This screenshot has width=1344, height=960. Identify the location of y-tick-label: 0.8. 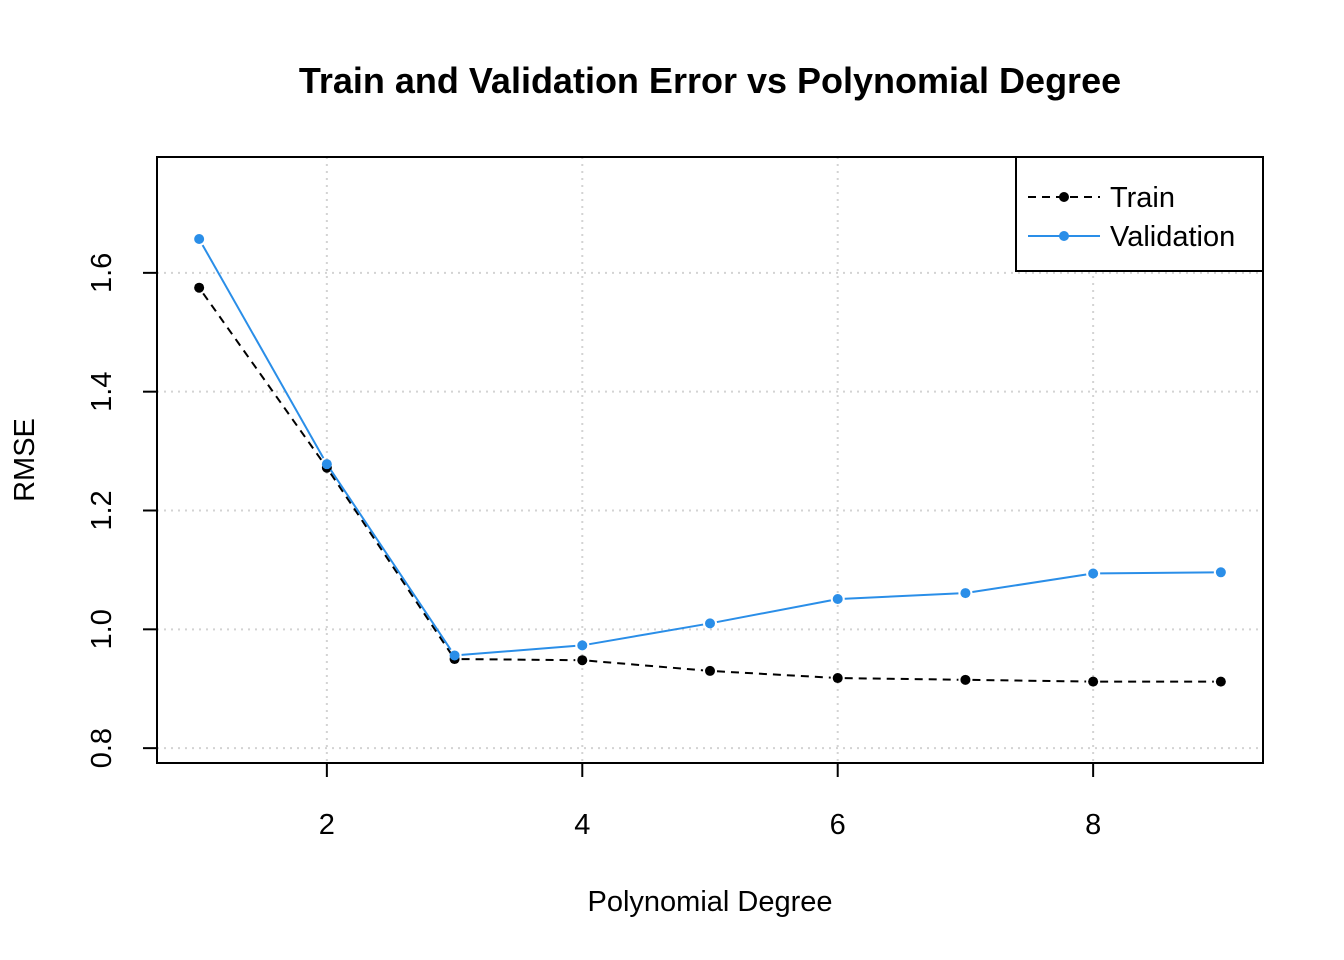
(102, 748).